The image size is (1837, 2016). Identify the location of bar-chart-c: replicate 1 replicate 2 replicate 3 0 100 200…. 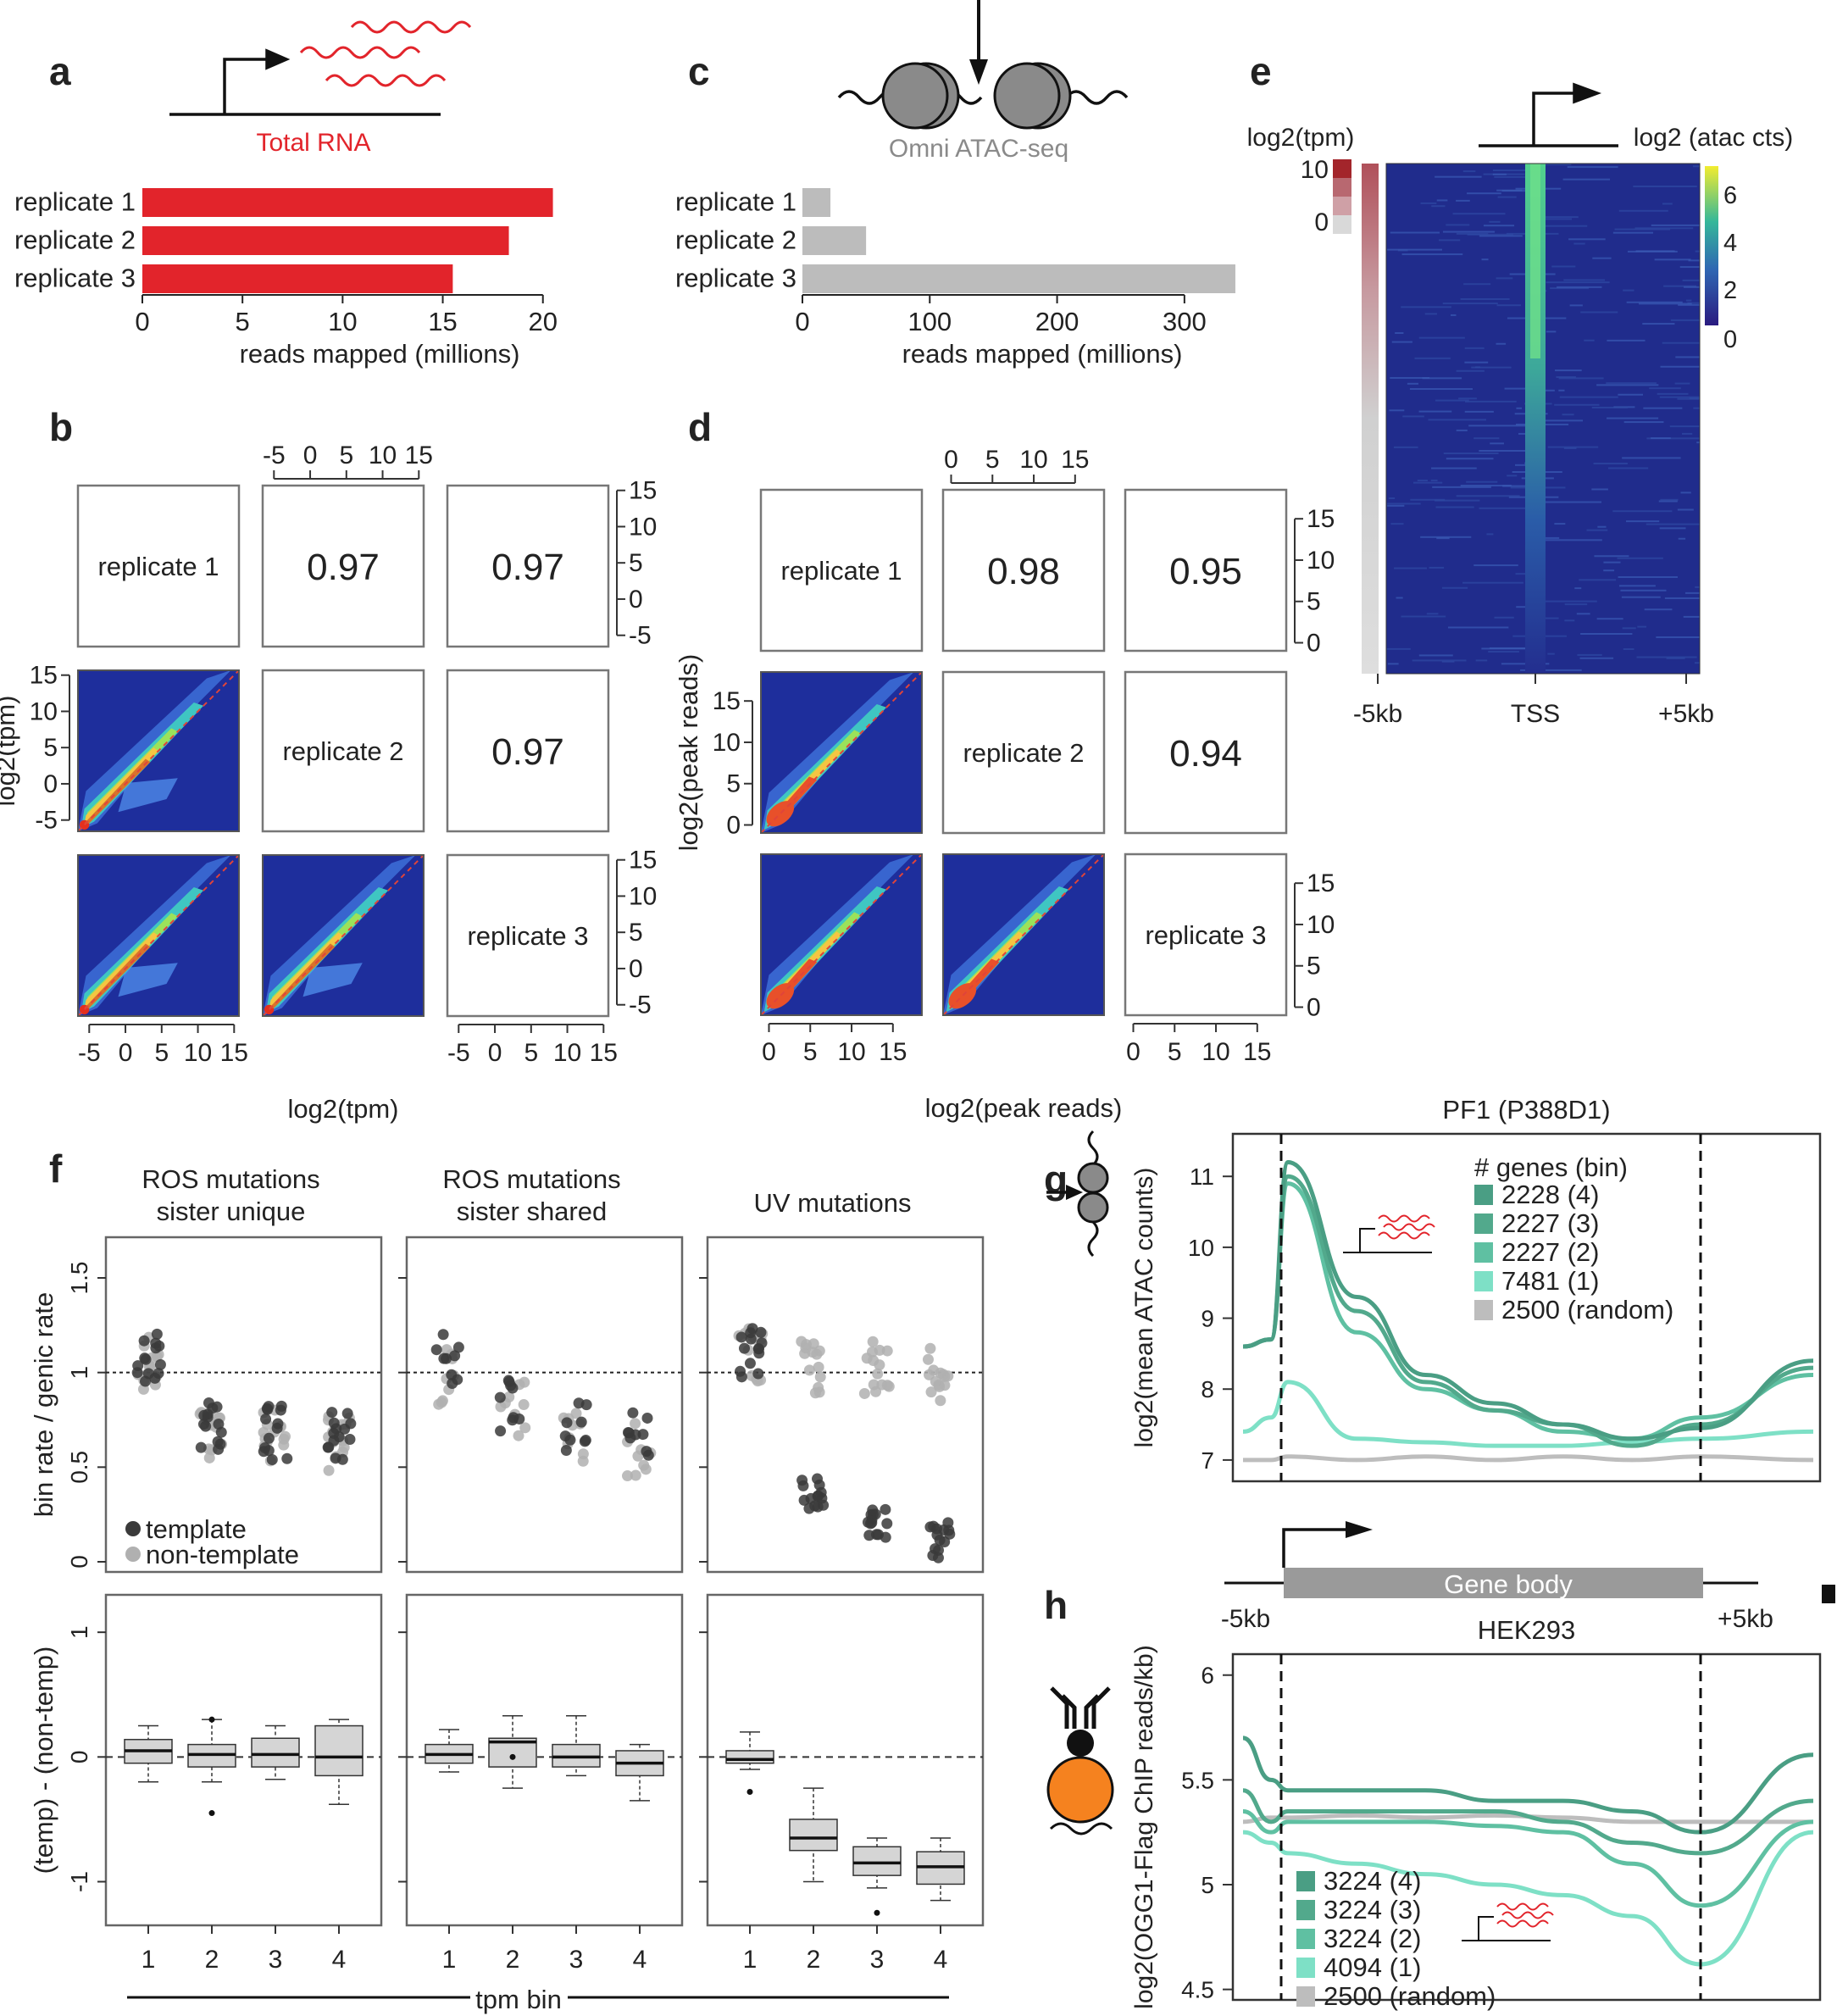
(955, 278).